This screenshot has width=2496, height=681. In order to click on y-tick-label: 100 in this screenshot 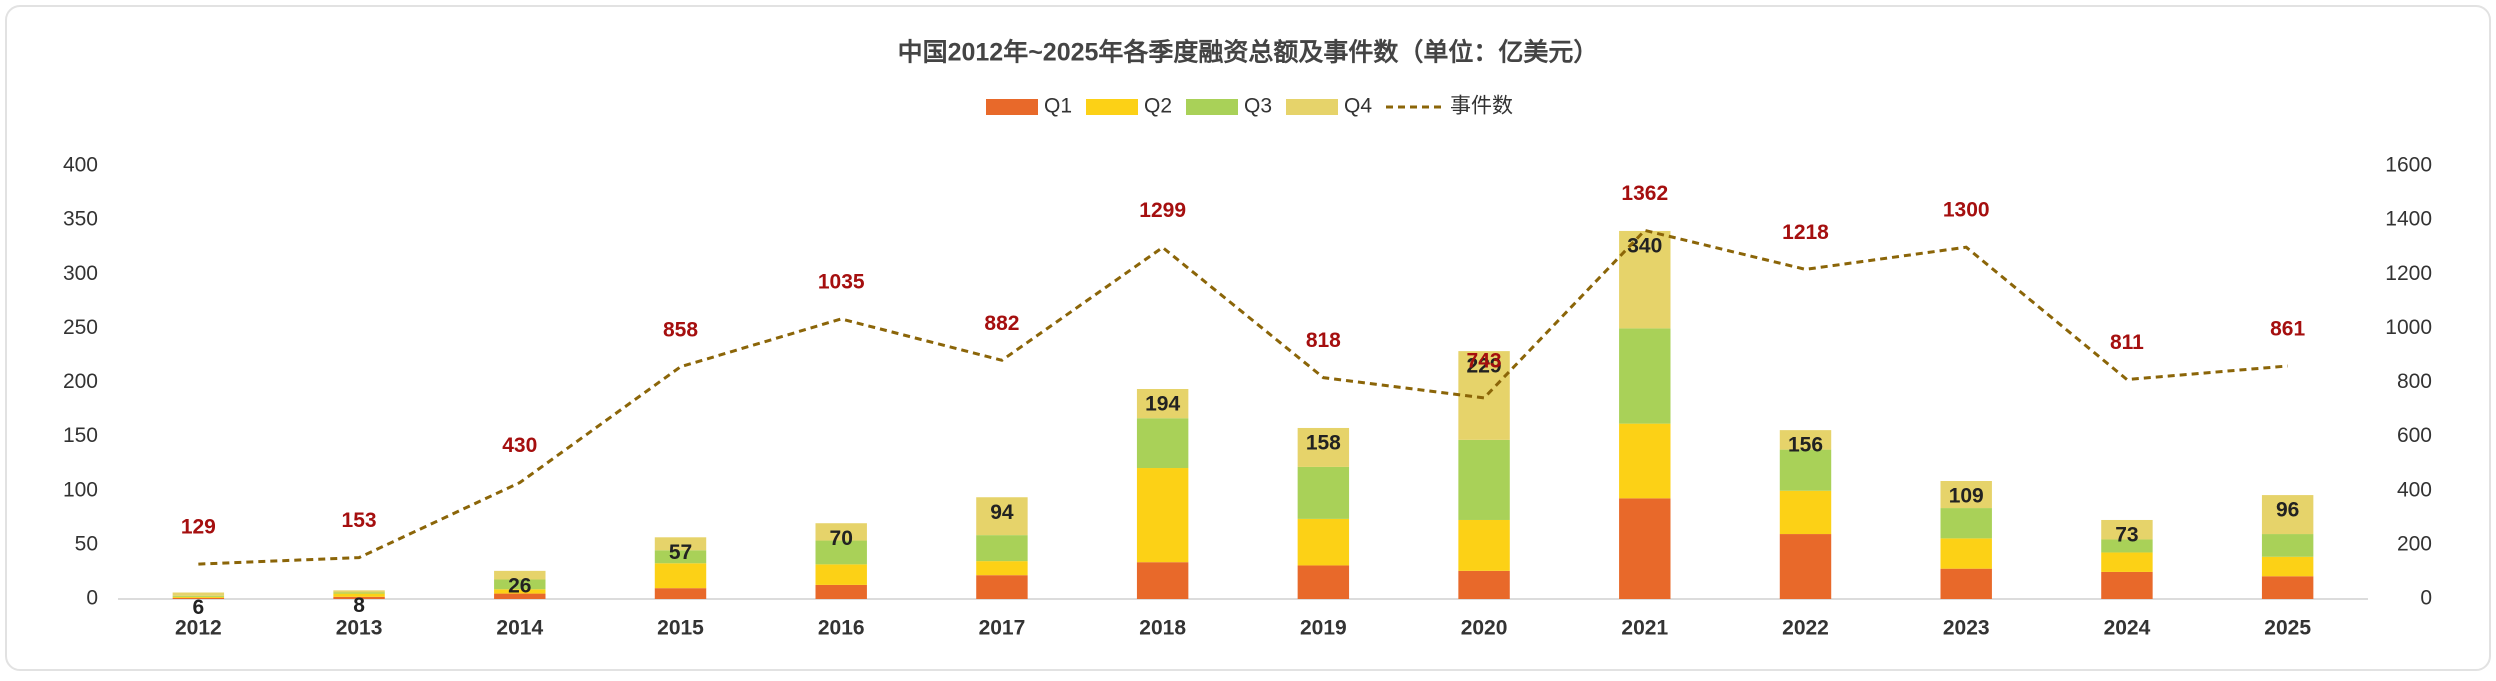, I will do `click(80, 489)`.